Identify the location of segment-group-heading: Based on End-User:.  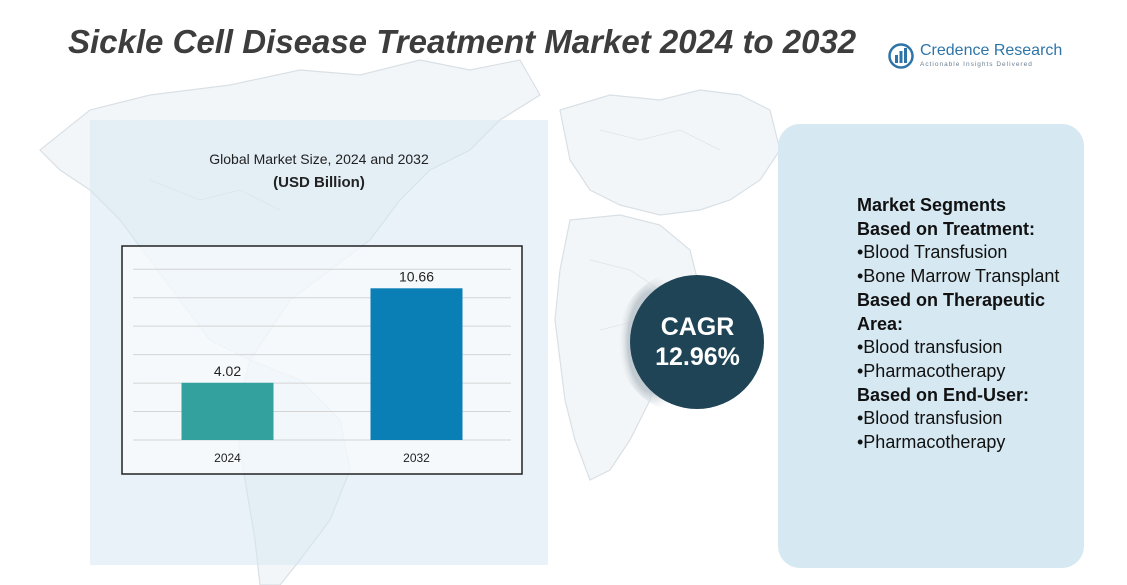
(943, 394).